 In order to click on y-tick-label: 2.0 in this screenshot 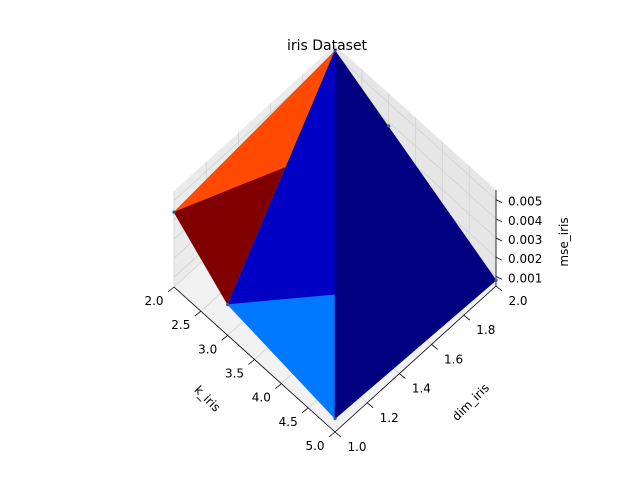, I will do `click(517, 301)`.